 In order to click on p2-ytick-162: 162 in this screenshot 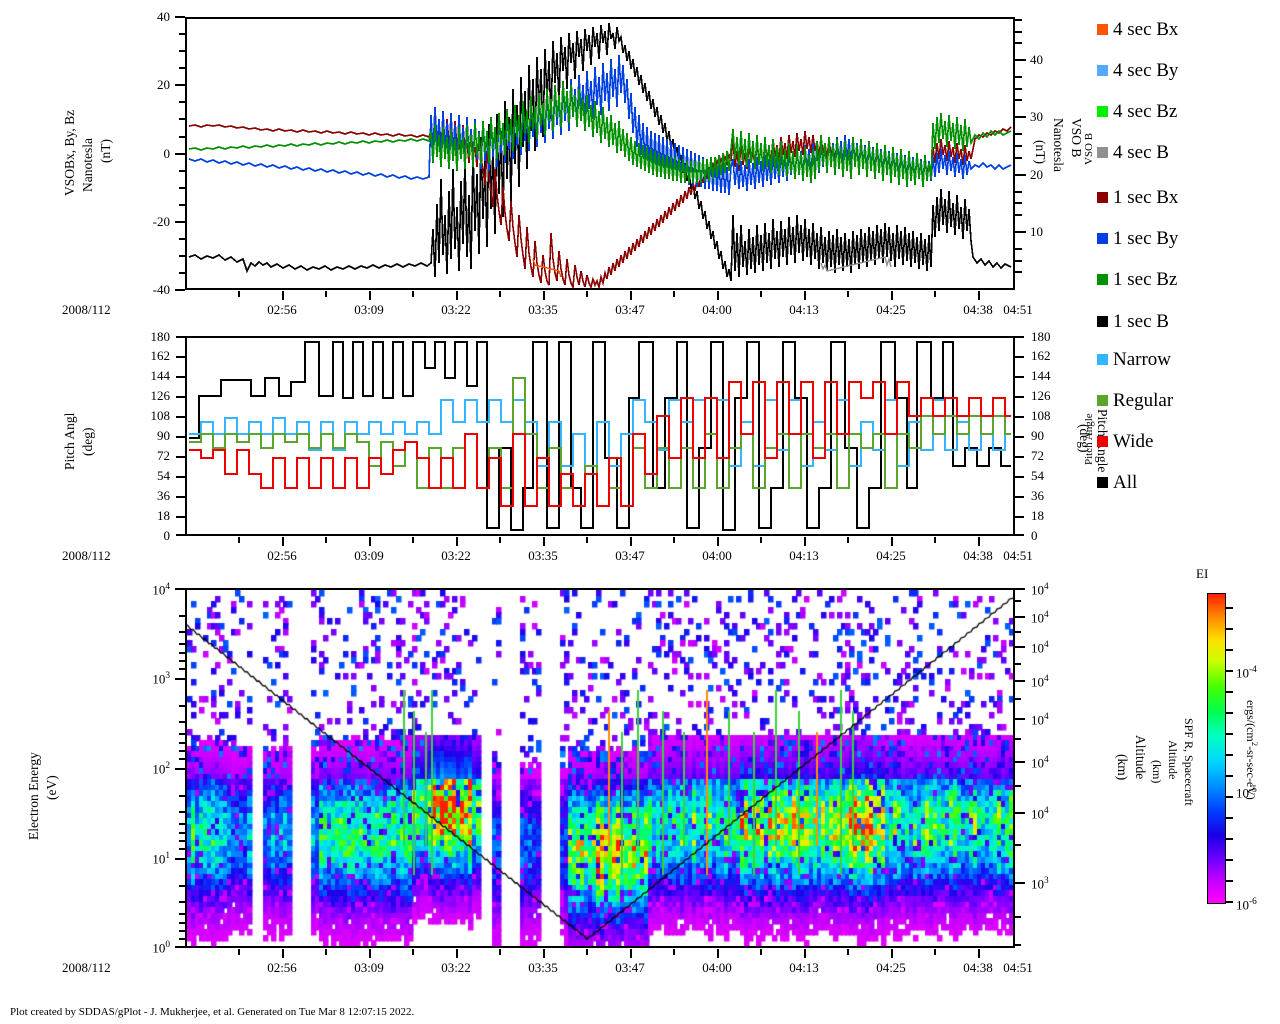, I will do `click(160, 355)`.